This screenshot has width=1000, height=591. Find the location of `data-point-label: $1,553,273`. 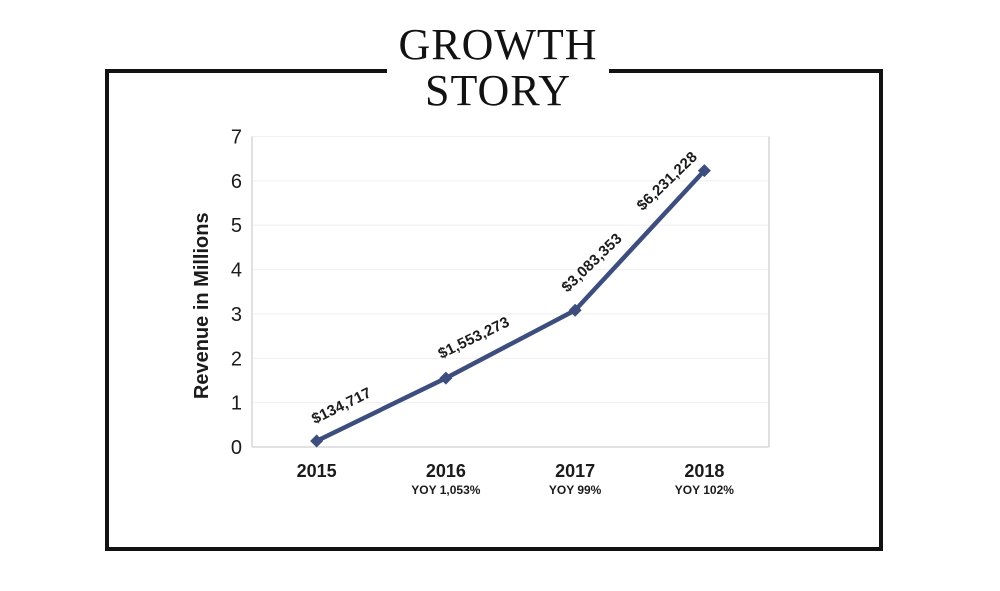

data-point-label: $1,553,273 is located at coordinates (474, 338).